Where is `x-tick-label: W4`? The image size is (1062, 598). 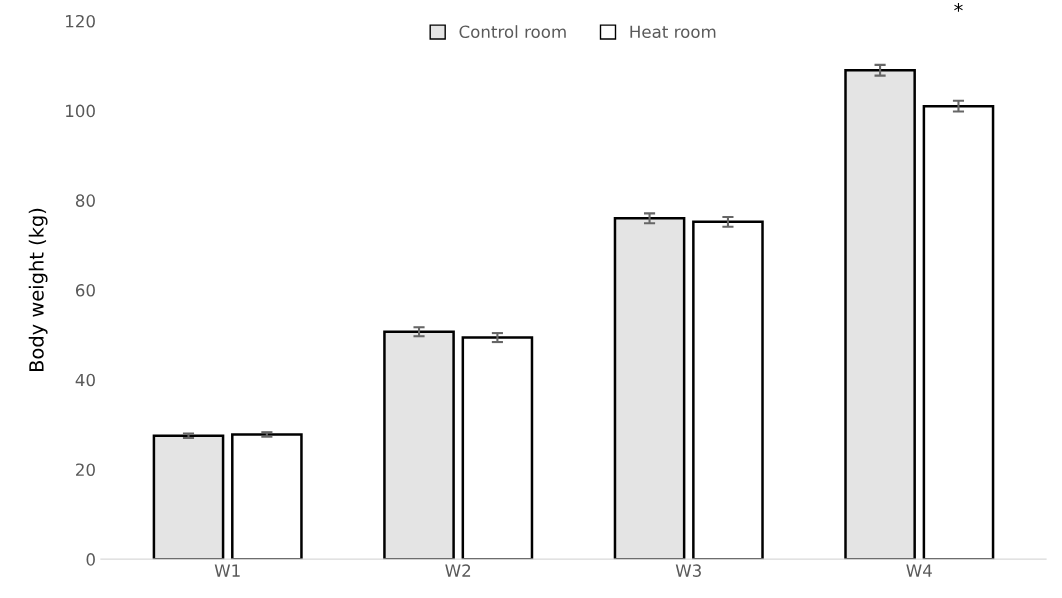 x-tick-label: W4 is located at coordinates (919, 570).